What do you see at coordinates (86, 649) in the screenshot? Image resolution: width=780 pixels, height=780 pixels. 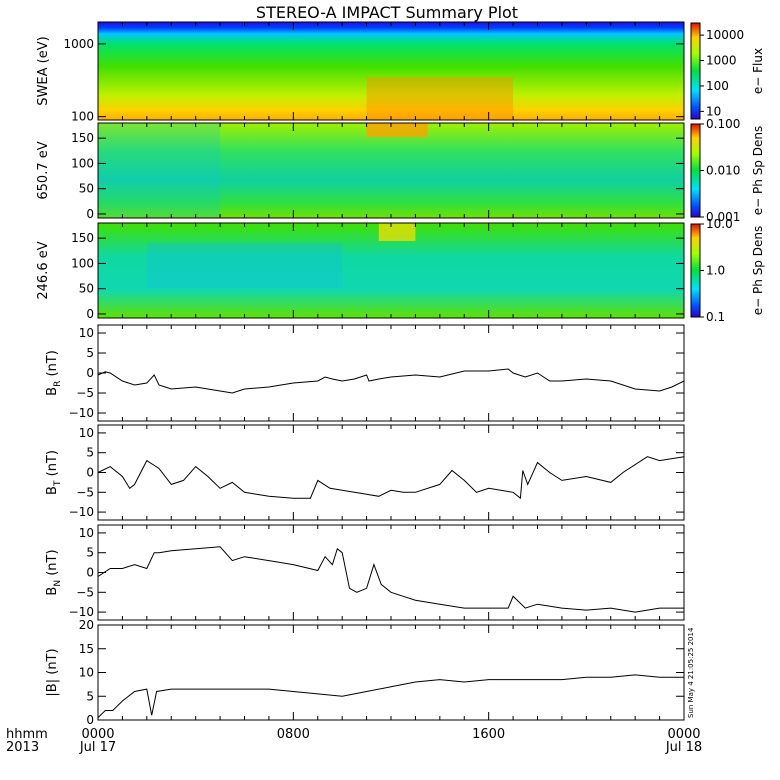 I see `y-tick-label: 15` at bounding box center [86, 649].